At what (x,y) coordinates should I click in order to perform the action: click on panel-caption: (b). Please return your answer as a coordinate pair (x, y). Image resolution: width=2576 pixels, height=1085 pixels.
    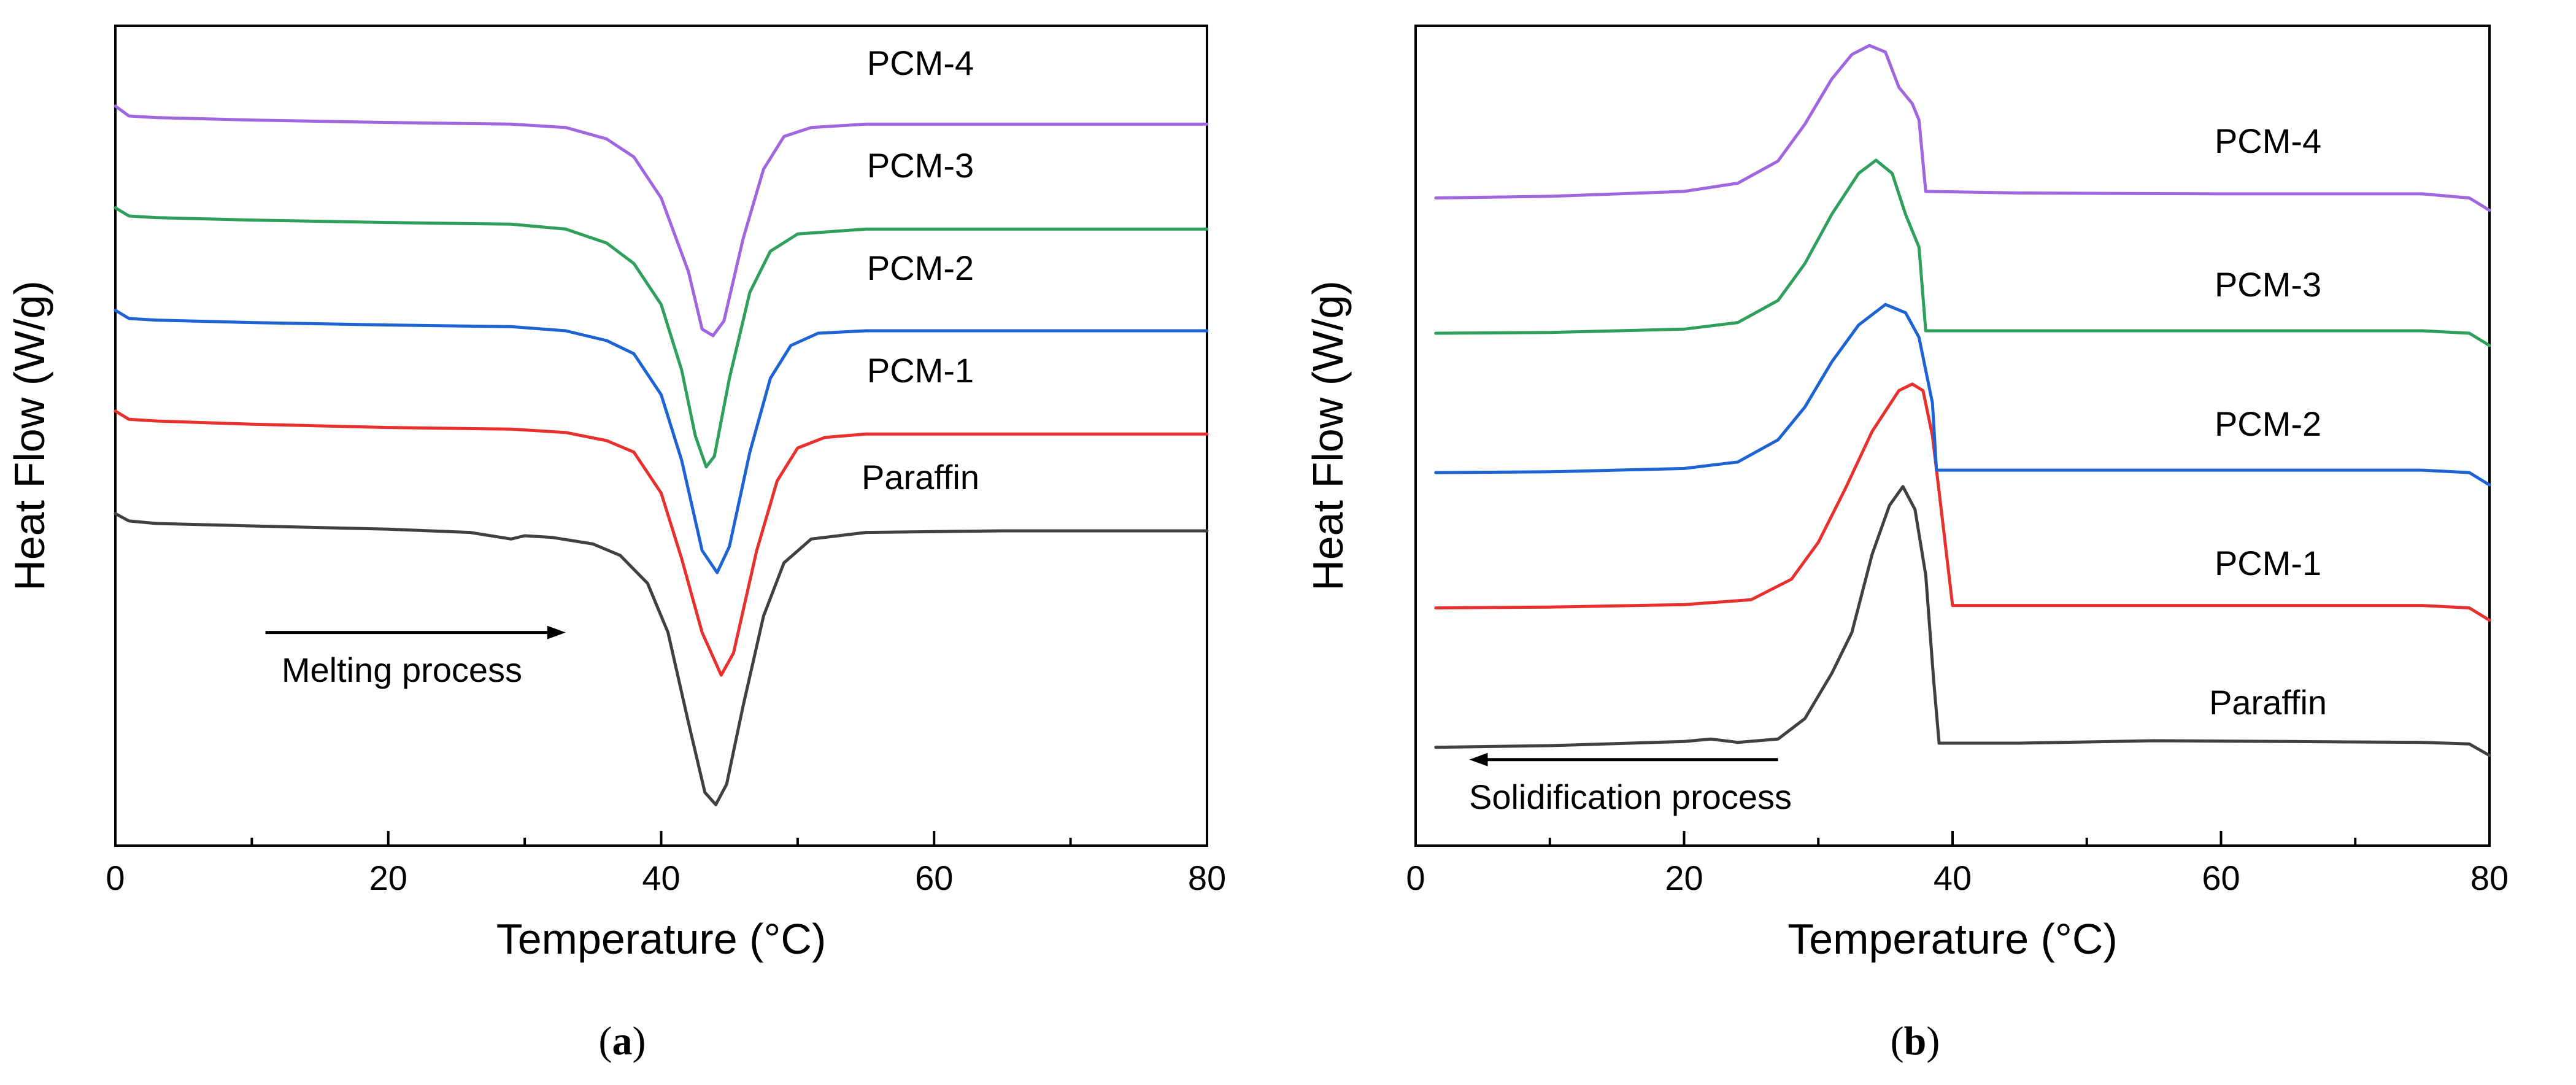
    Looking at the image, I should click on (1915, 1041).